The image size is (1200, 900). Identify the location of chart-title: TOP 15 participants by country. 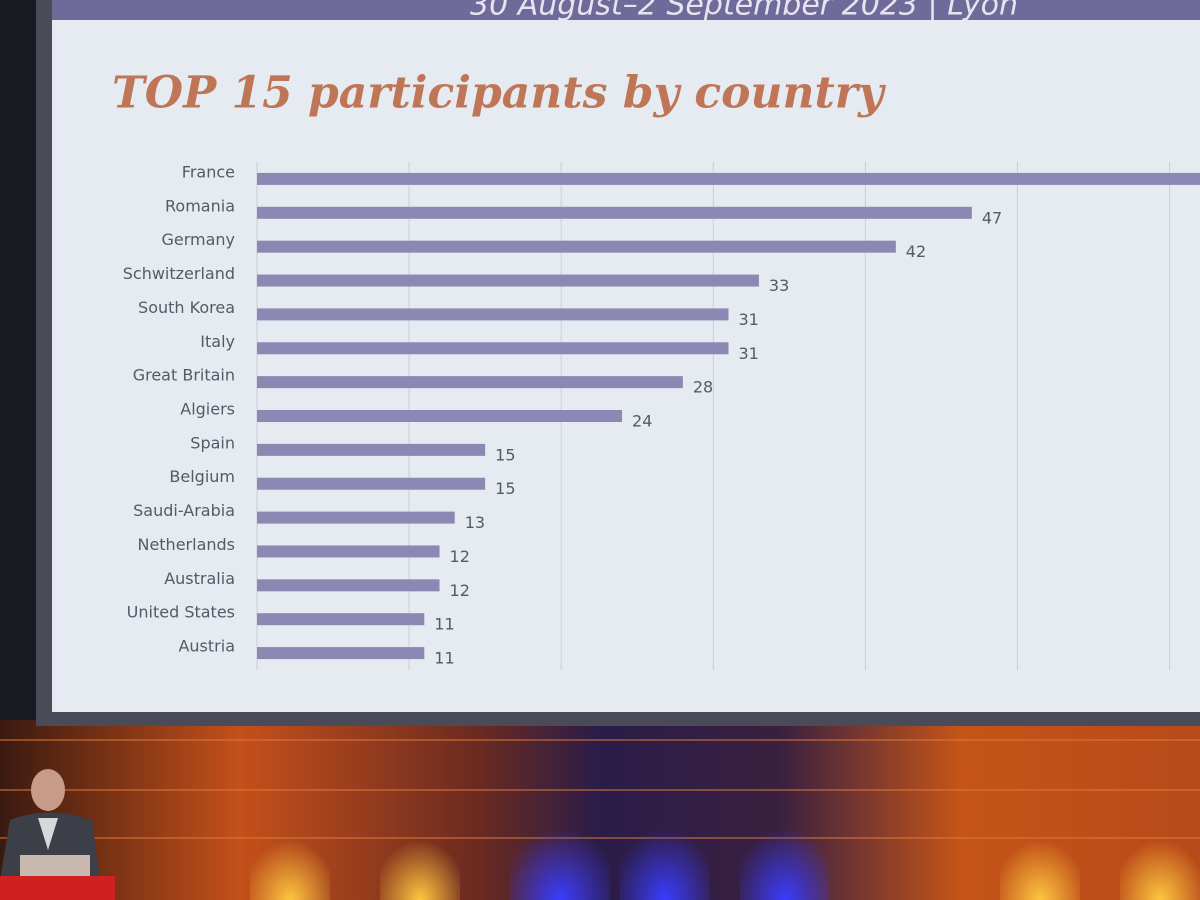
(499, 93).